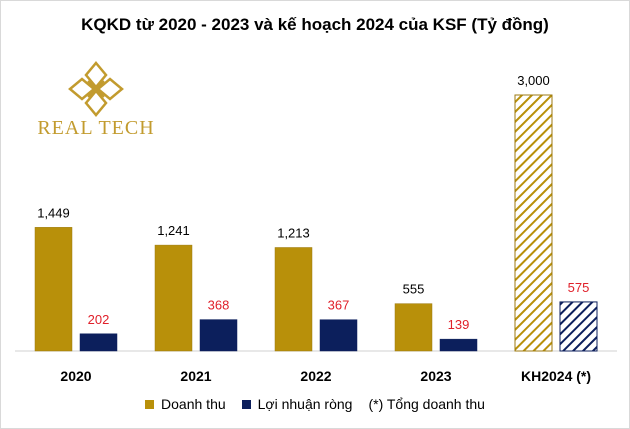 The height and width of the screenshot is (429, 630). I want to click on x-tick-label-4: KH2024 (*), so click(556, 376).